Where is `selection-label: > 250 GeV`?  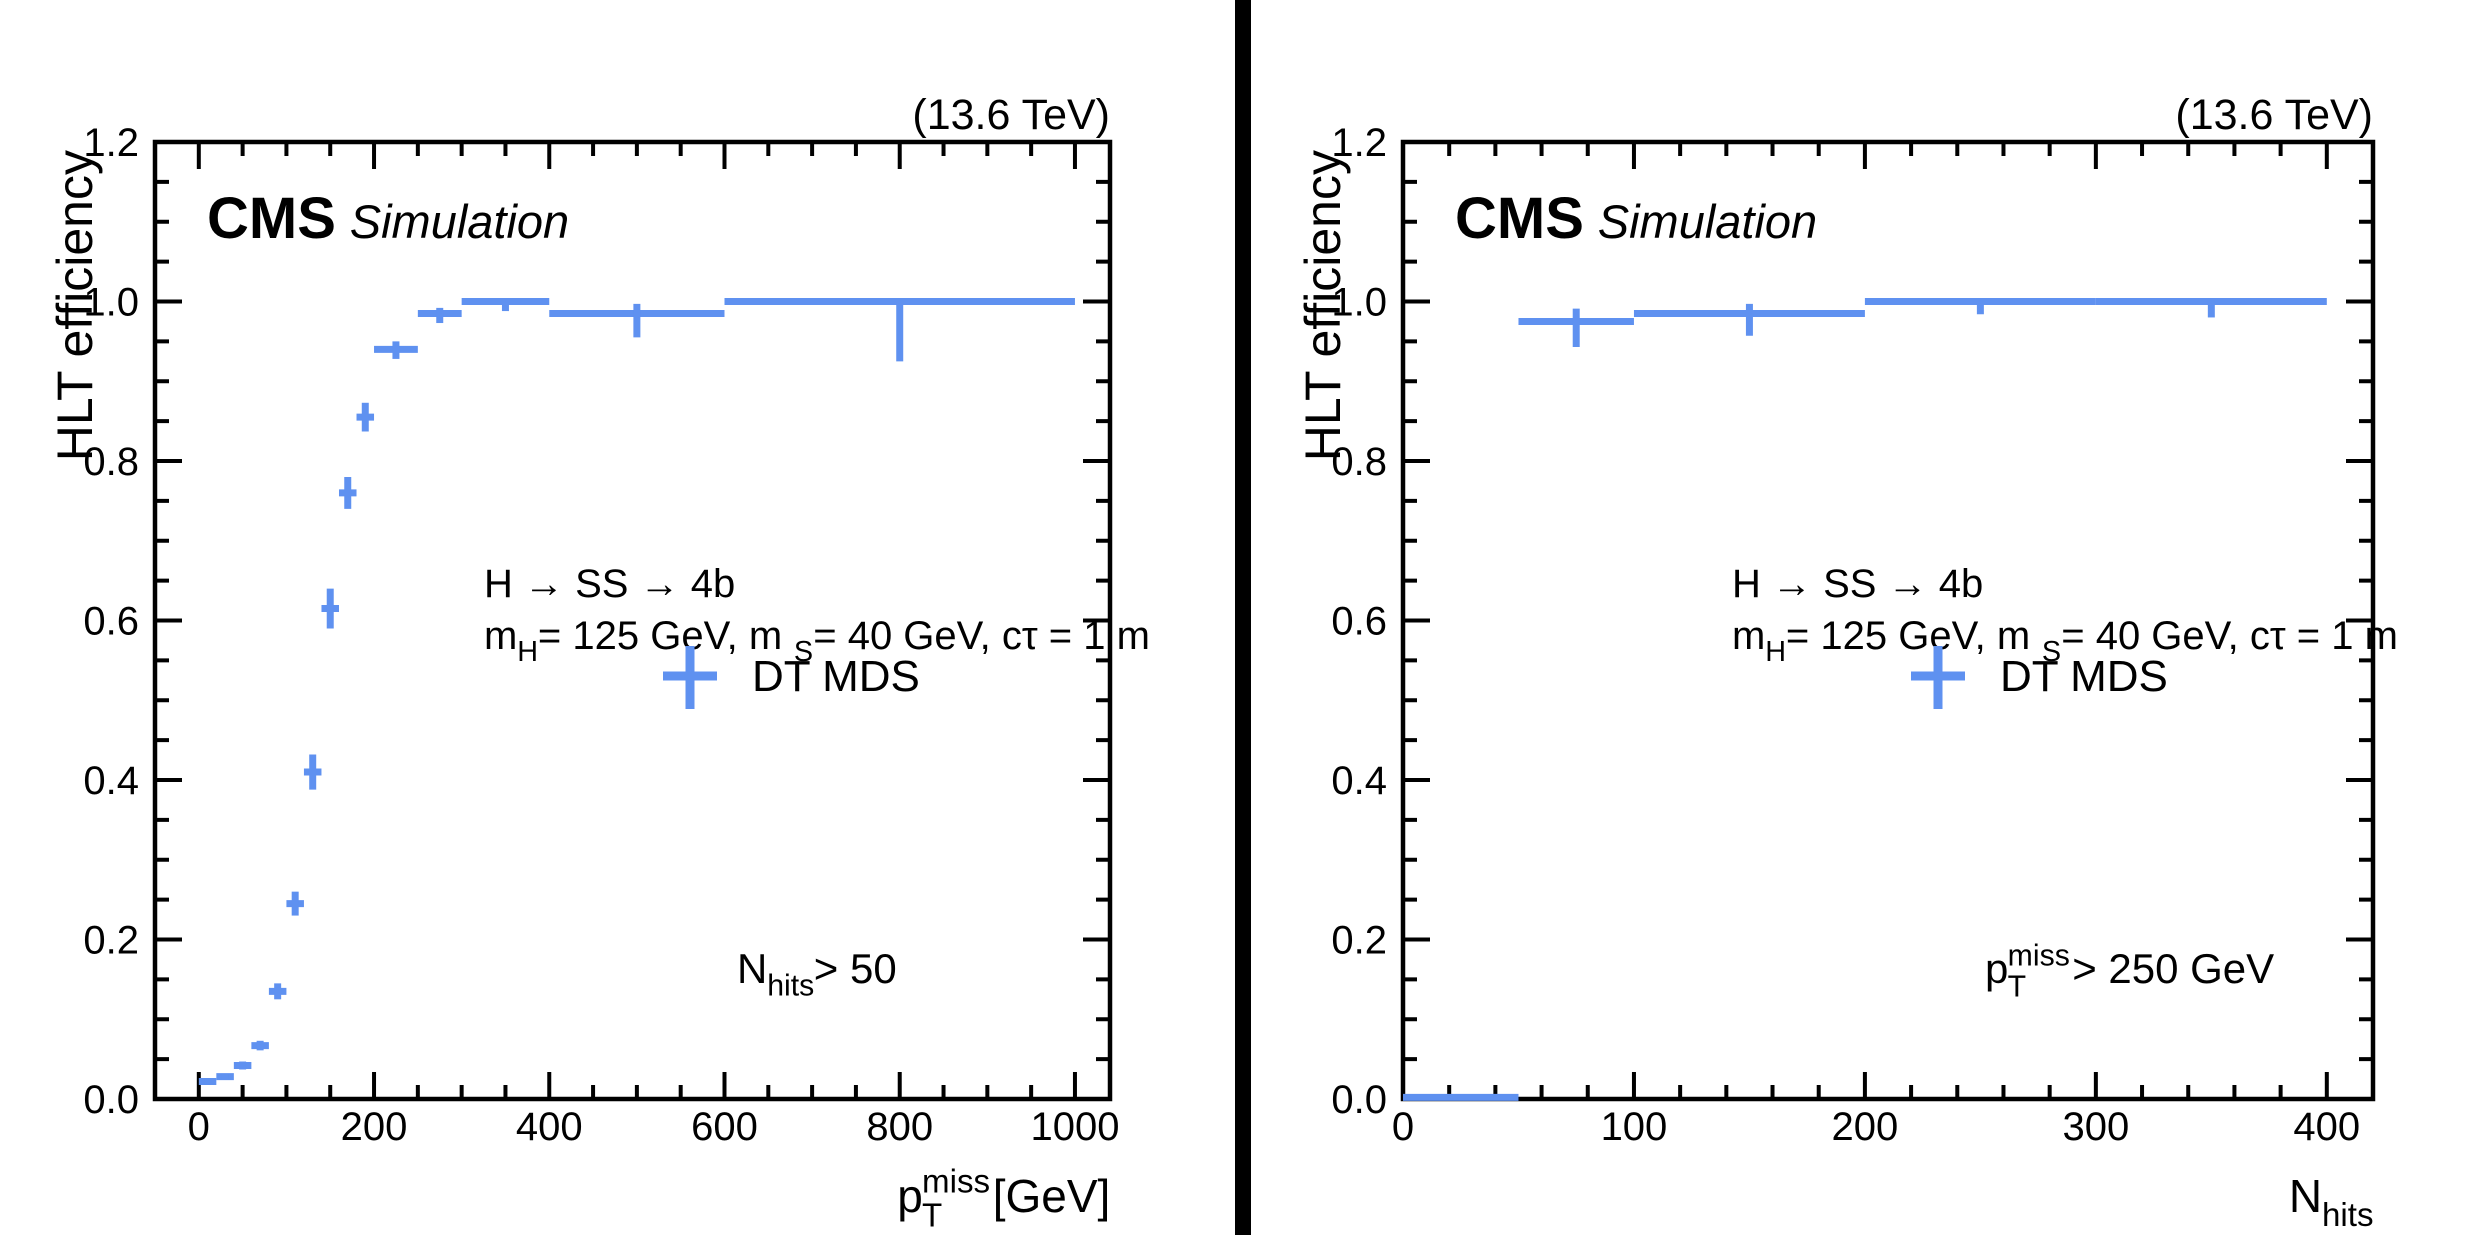
selection-label: > 250 GeV is located at coordinates (2173, 968).